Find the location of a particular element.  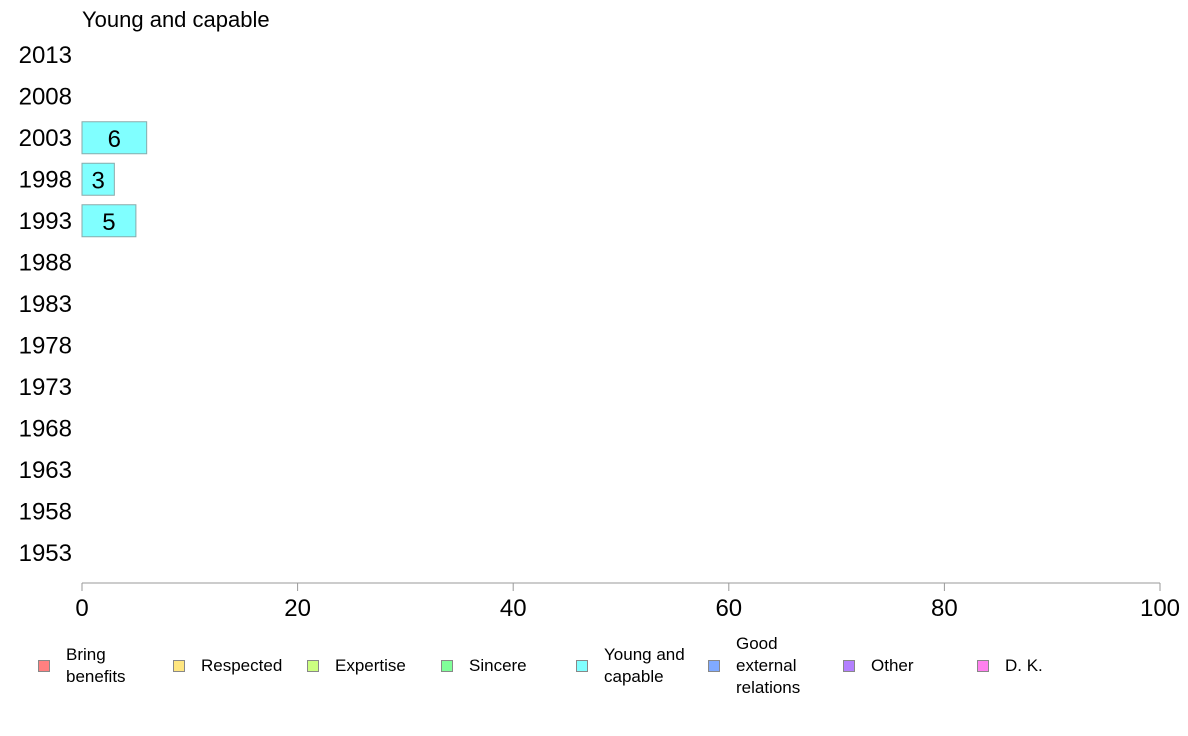

legend-item: Good external relations is located at coordinates (767, 666).